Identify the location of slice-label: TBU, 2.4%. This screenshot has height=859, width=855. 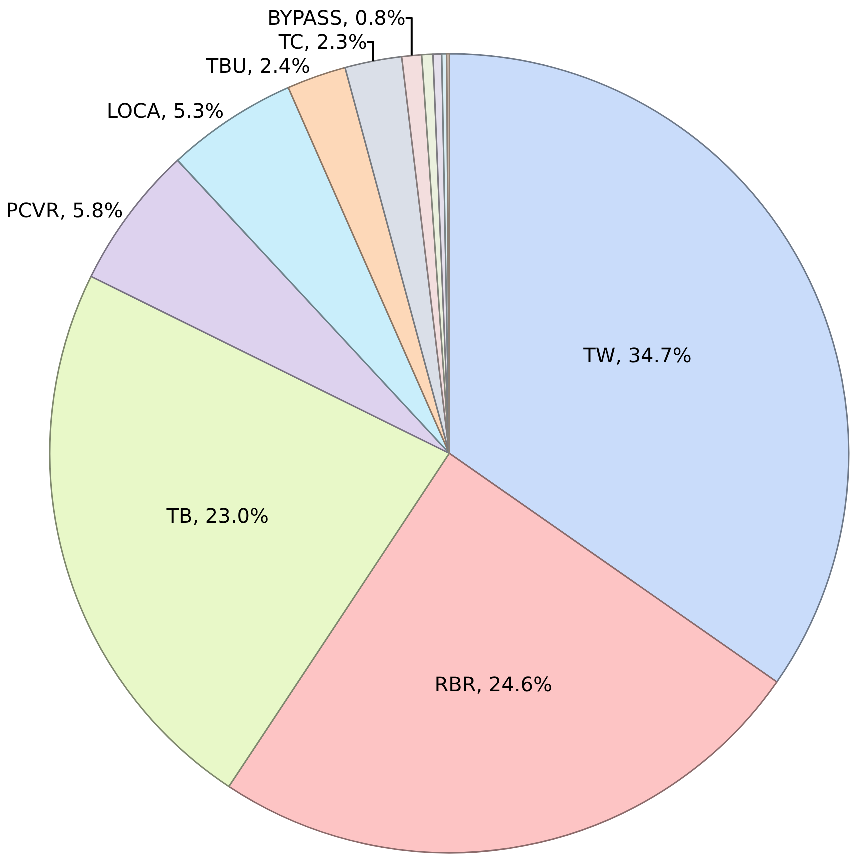
(258, 66).